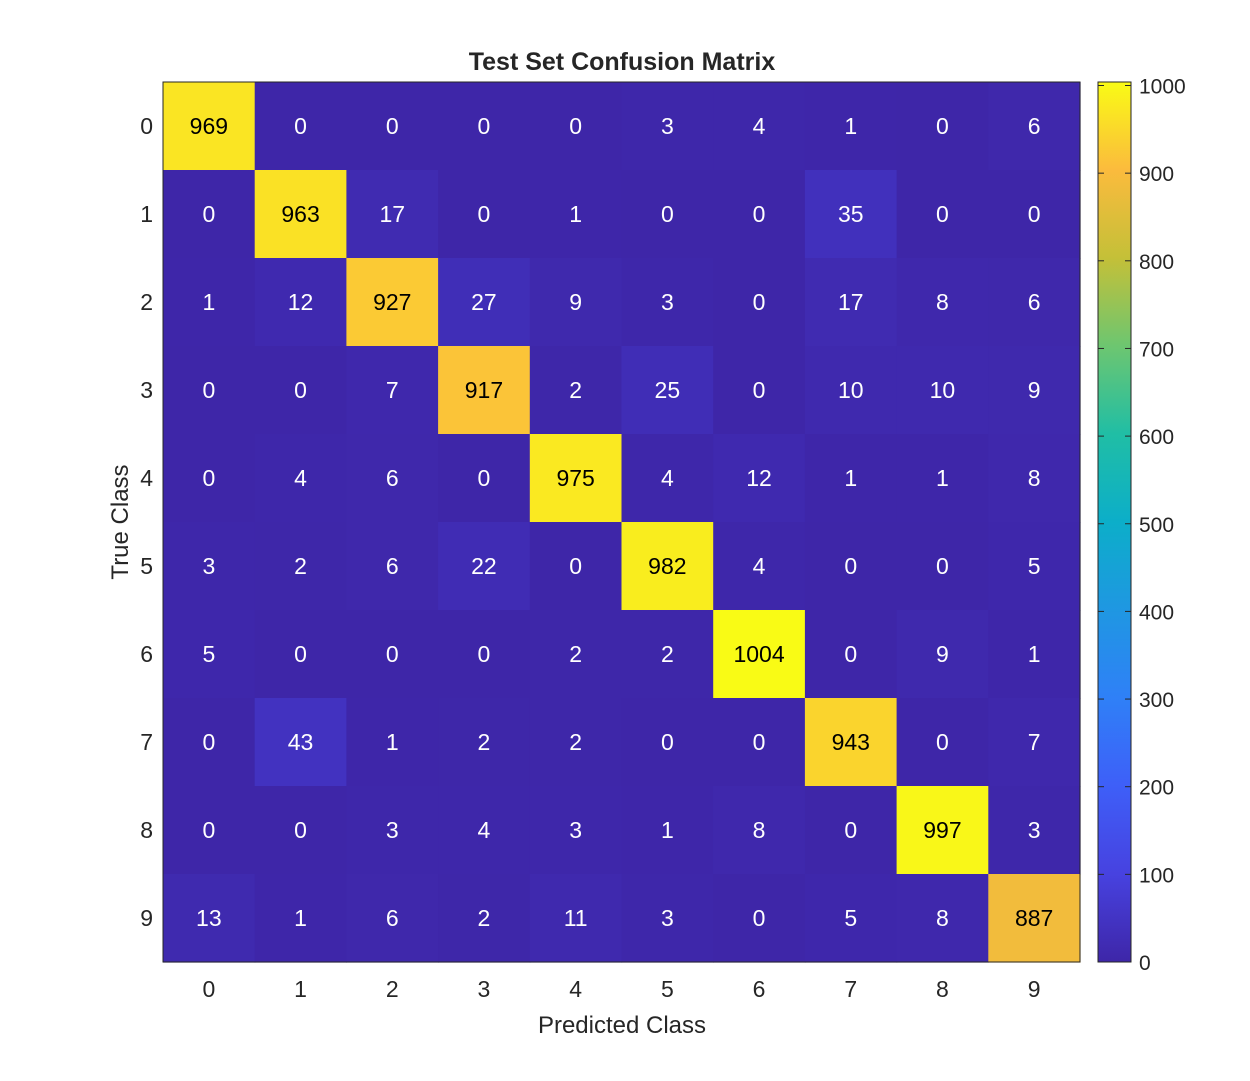  I want to click on cell-value-label: 43, so click(301, 742).